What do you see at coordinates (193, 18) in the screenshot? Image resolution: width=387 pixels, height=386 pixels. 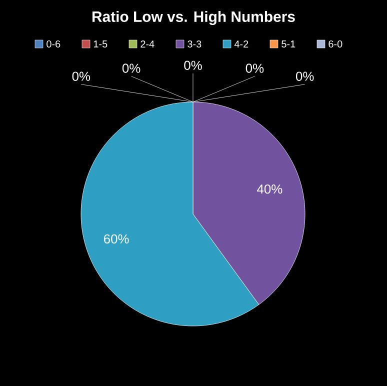 I see `chart-title: Ratio Low vs. High Numbers` at bounding box center [193, 18].